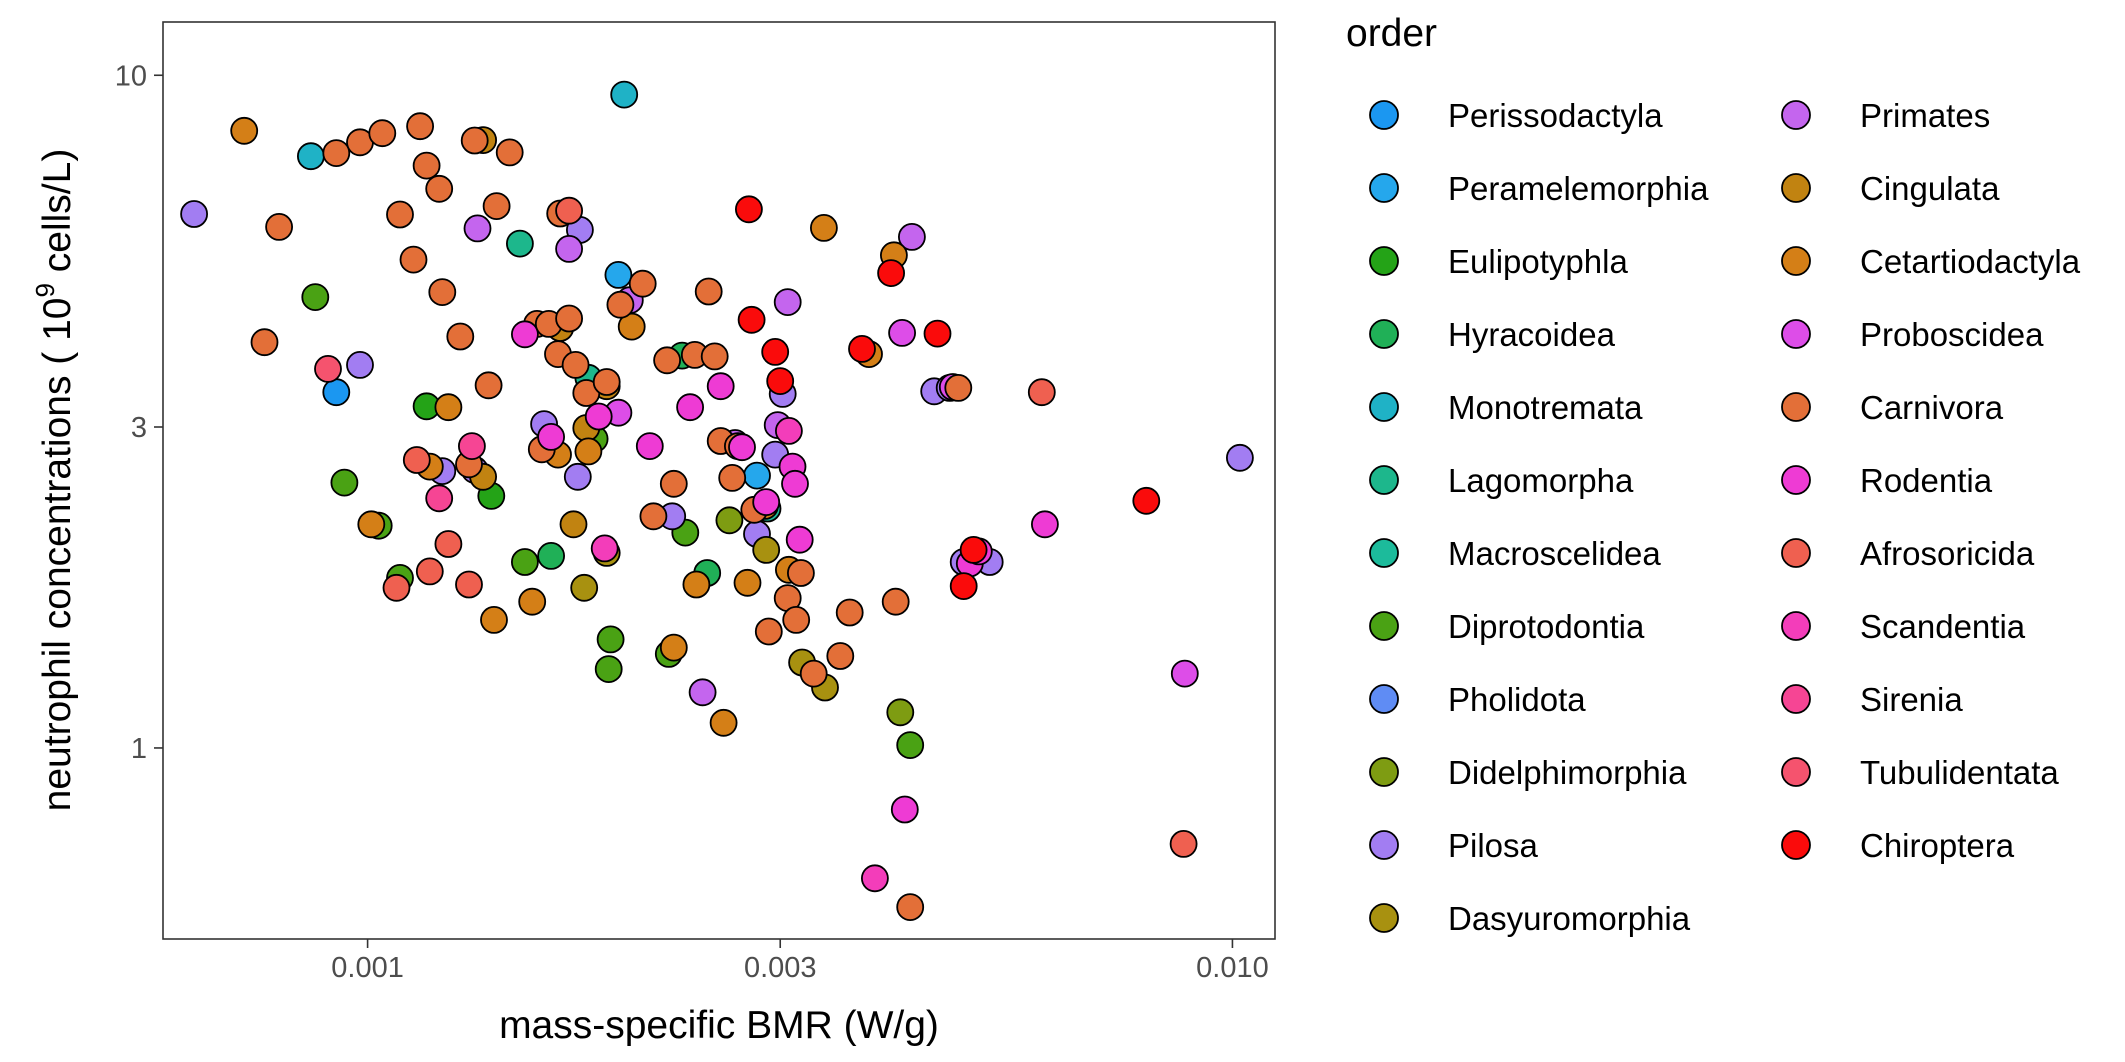  I want to click on legend-title: order, so click(1391, 33).